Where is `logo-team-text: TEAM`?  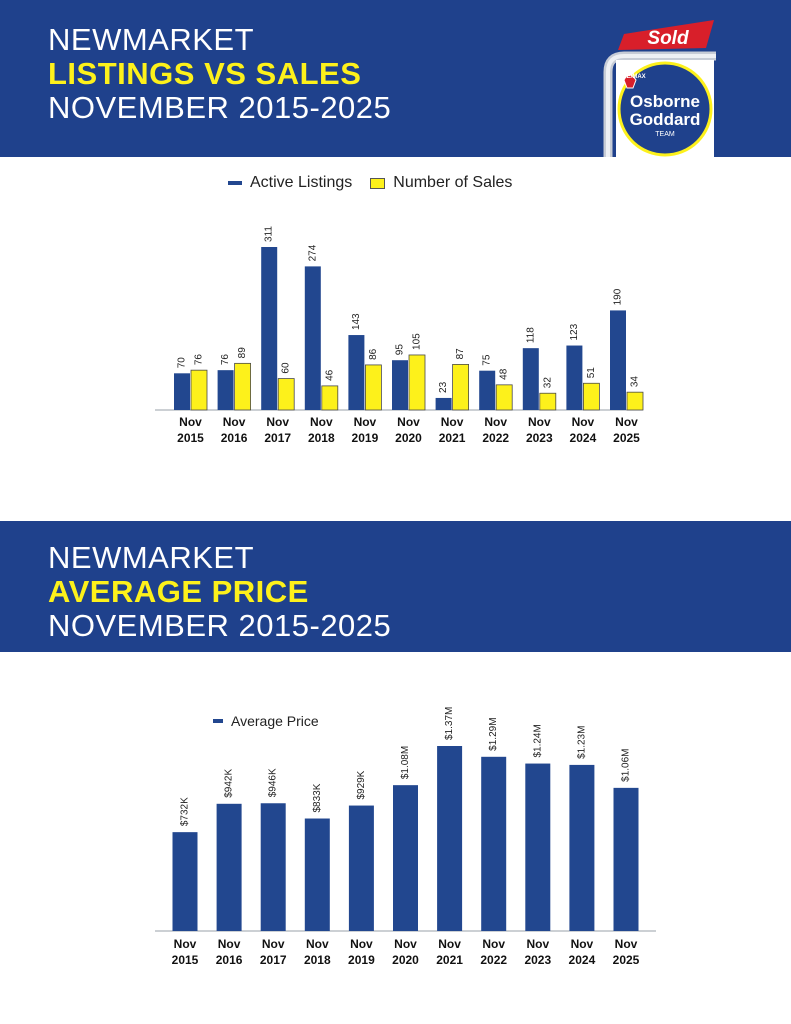 logo-team-text: TEAM is located at coordinates (665, 134).